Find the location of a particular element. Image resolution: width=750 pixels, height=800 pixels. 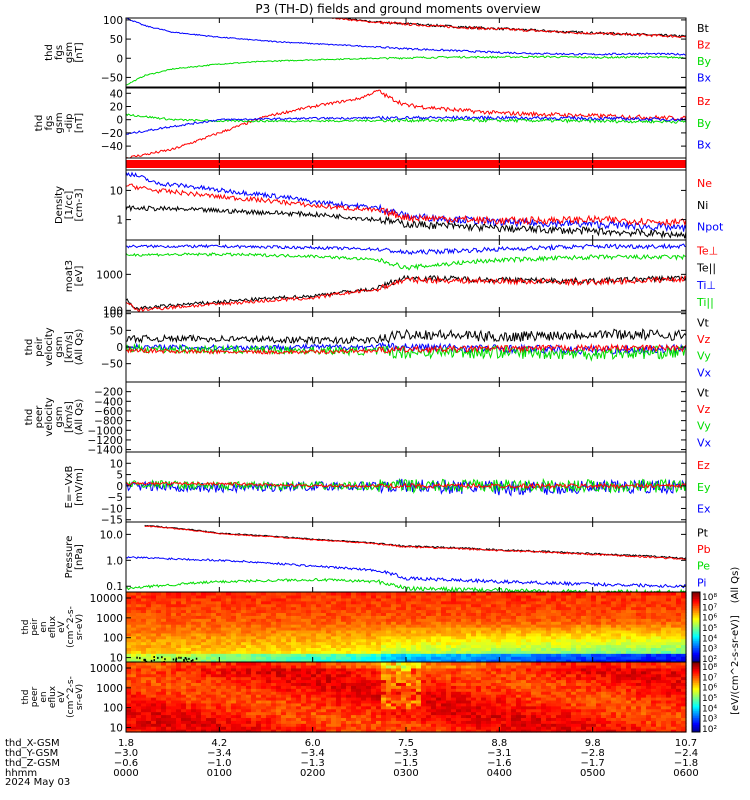

y-tick-label: 0 is located at coordinates (119, 59).